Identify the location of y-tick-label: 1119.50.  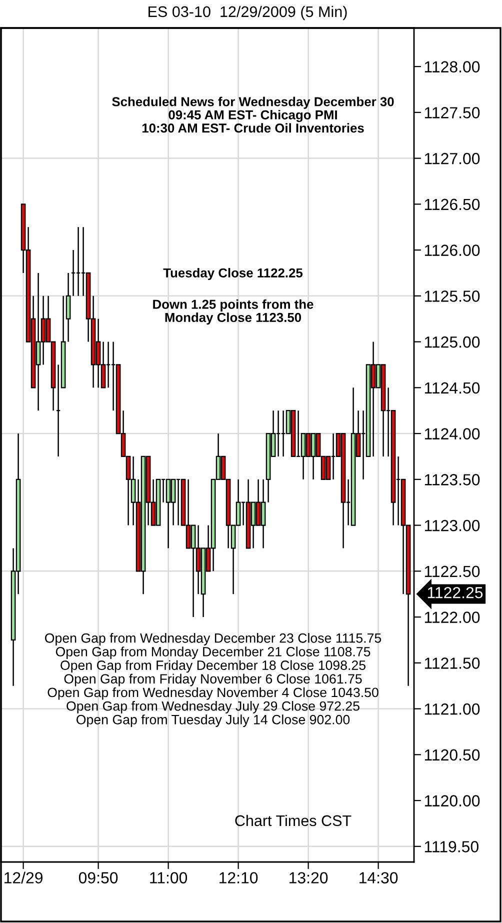
(451, 846).